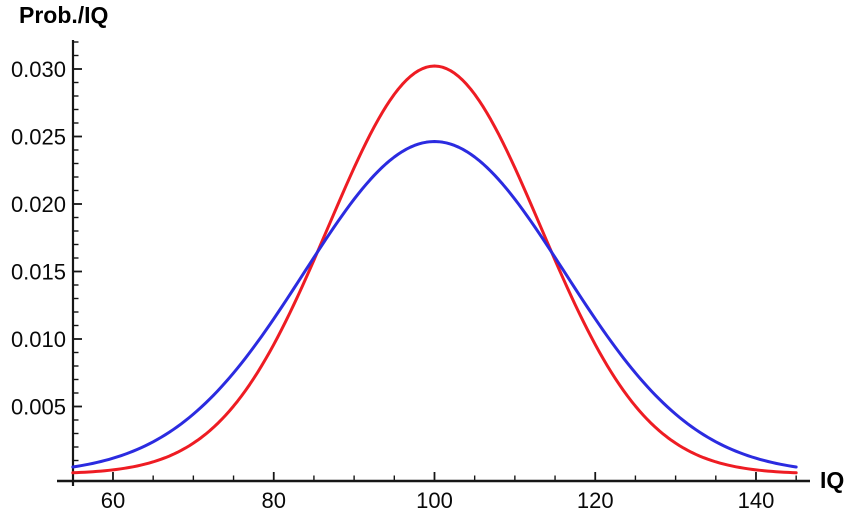  Describe the element at coordinates (113, 500) in the screenshot. I see `x-tick-label: 60` at that location.